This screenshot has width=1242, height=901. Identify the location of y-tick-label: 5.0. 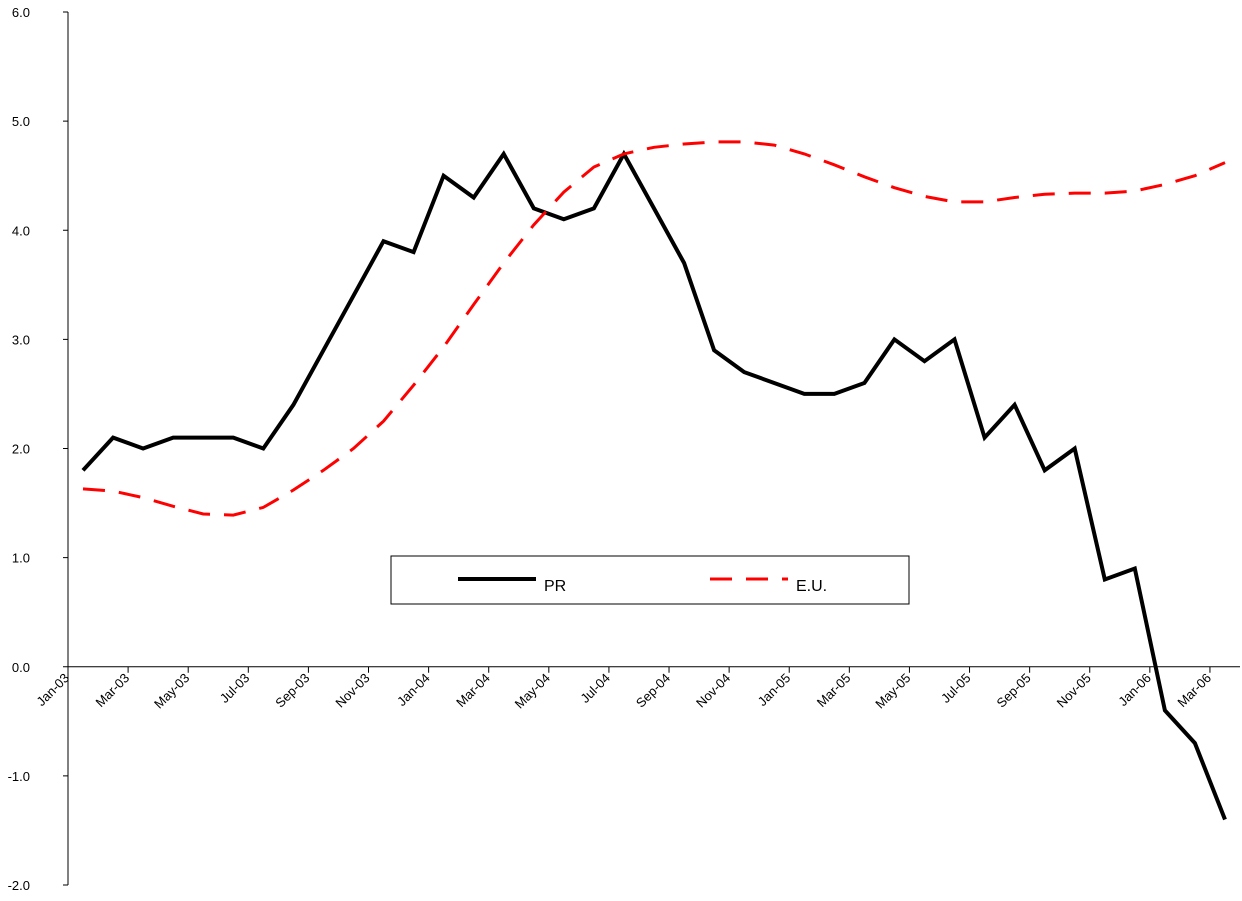
(21, 121).